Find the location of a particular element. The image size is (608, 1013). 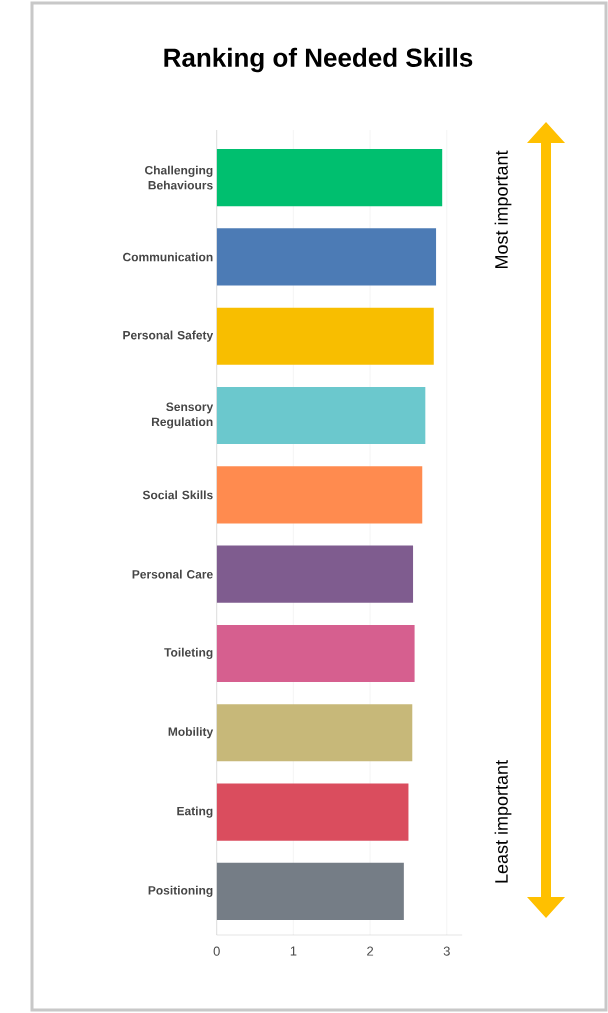

y-tick-label: Social Skills is located at coordinates (177, 495).